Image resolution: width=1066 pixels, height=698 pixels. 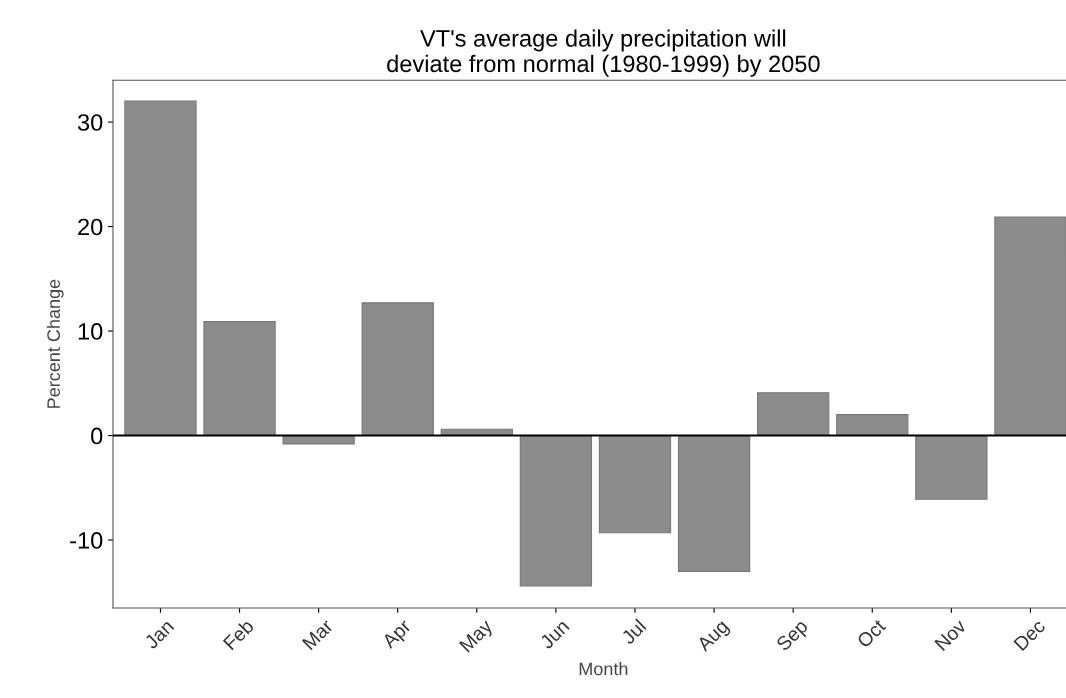 What do you see at coordinates (55, 343) in the screenshot?
I see `y-axis-title: Percent Change` at bounding box center [55, 343].